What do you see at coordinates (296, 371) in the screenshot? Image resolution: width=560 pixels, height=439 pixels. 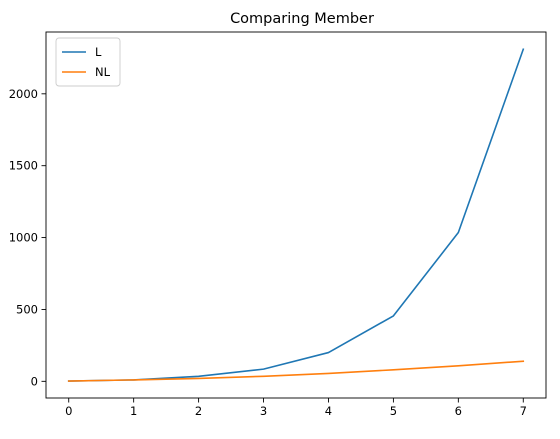 I see `series-line-nl` at bounding box center [296, 371].